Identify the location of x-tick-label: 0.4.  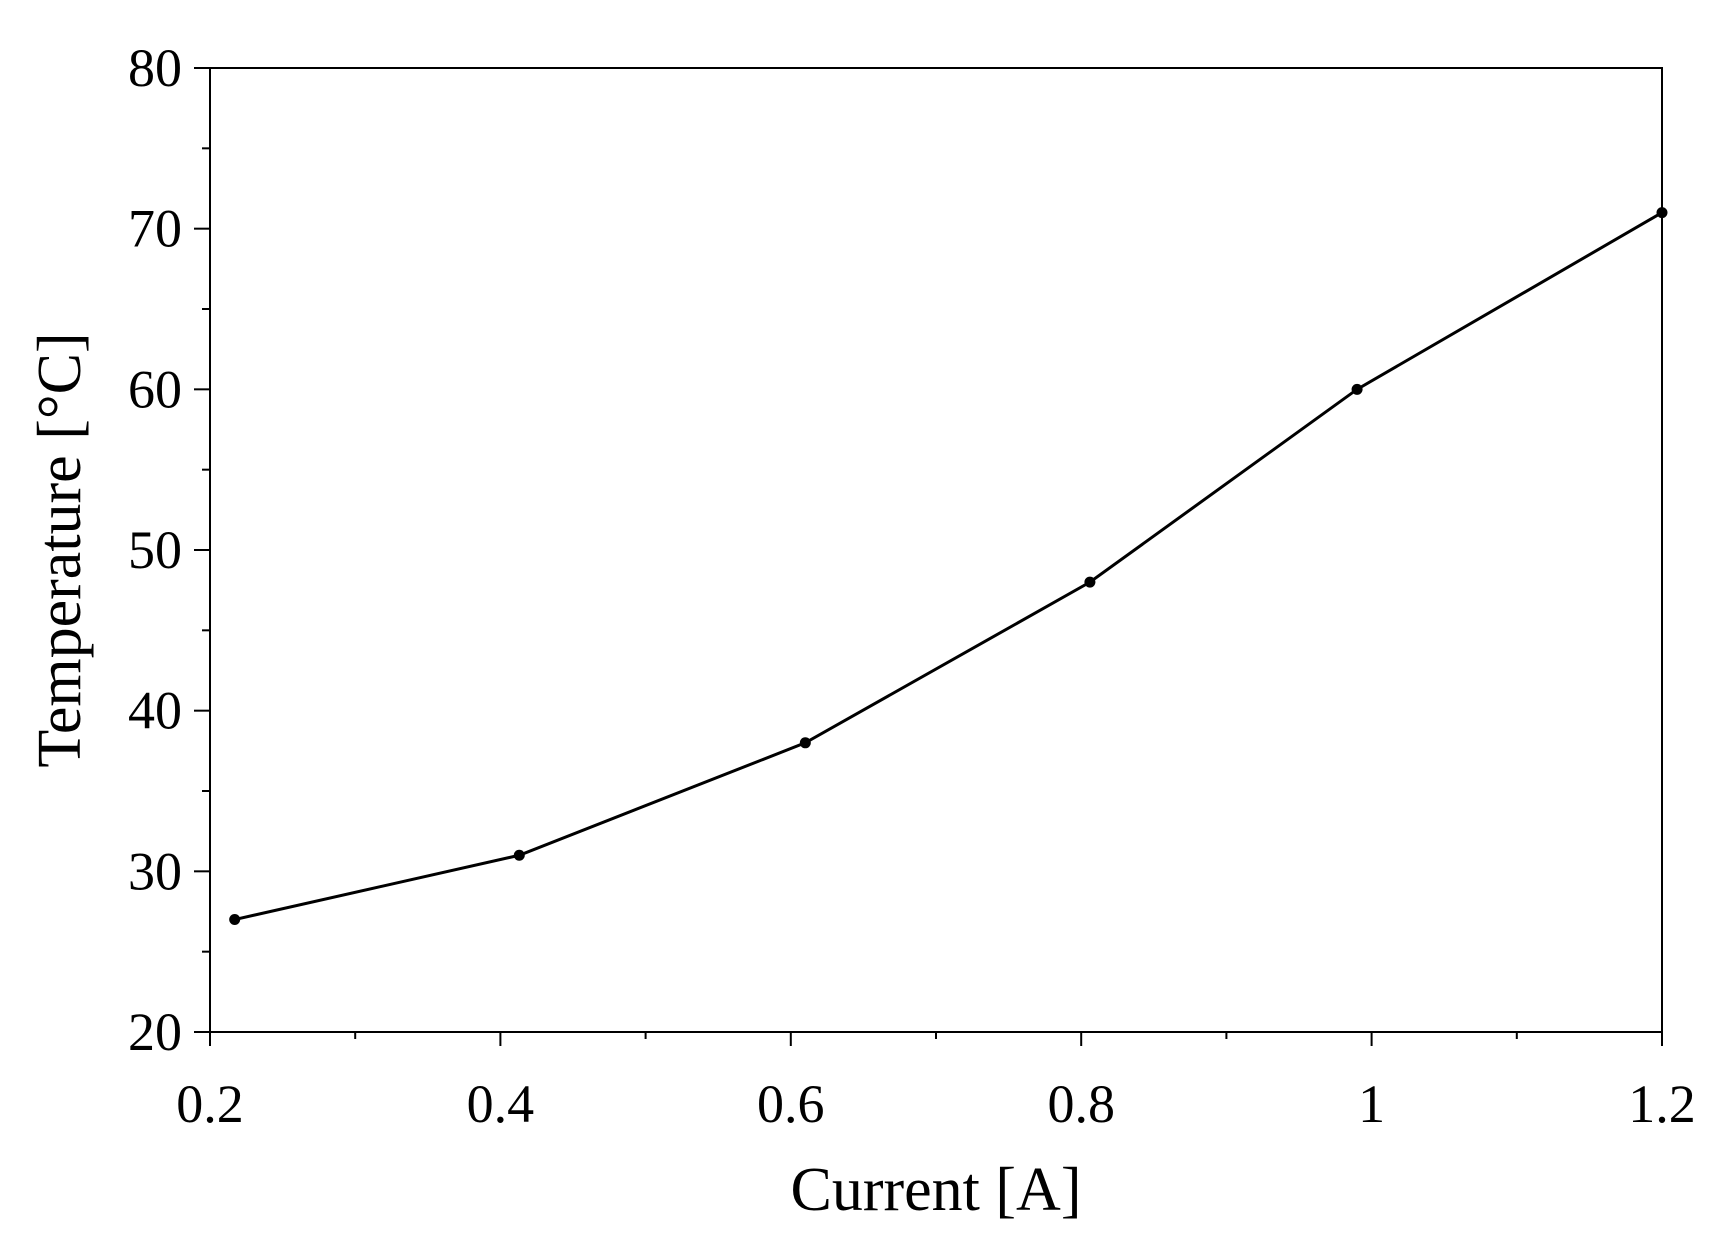
(501, 1104).